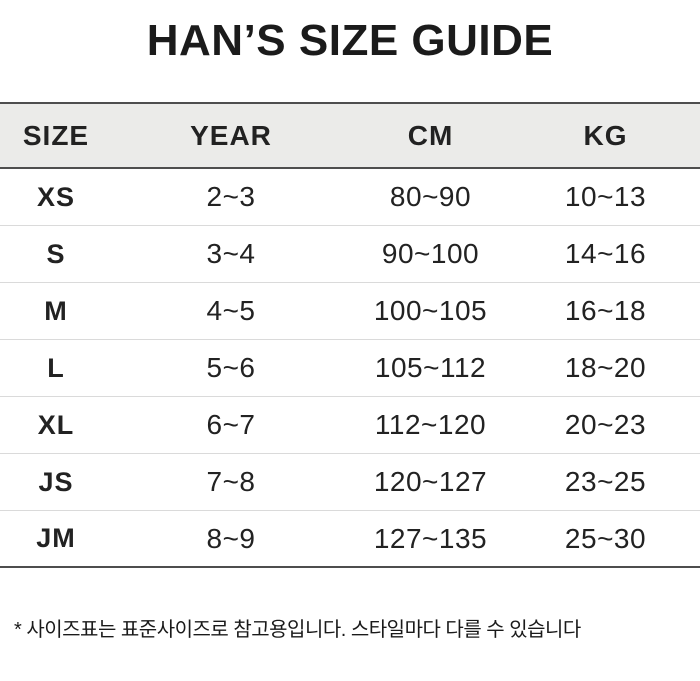 This screenshot has width=700, height=681. What do you see at coordinates (231, 368) in the screenshot?
I see `year-value: 5~6` at bounding box center [231, 368].